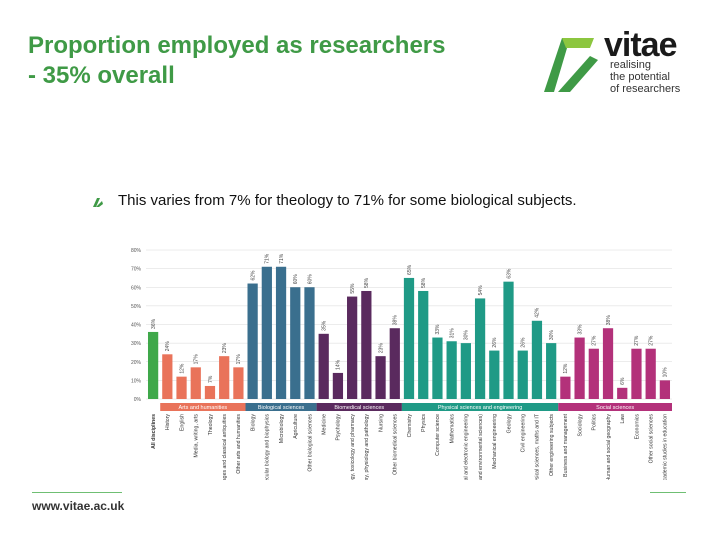  I want to click on category-label: Physics, so click(424, 423).